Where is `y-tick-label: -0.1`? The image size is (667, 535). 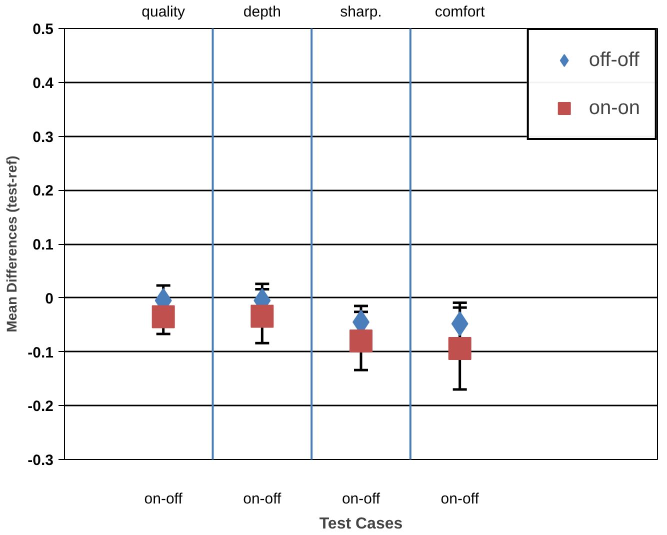 y-tick-label: -0.1 is located at coordinates (41, 353).